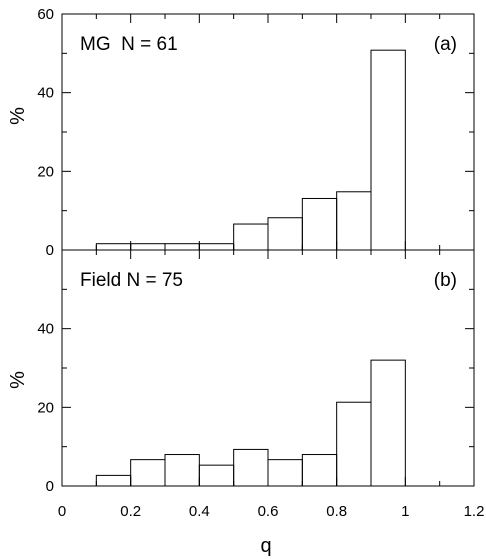 Image resolution: width=486 pixels, height=559 pixels. What do you see at coordinates (250, 423) in the screenshot?
I see `panel-b-bars` at bounding box center [250, 423].